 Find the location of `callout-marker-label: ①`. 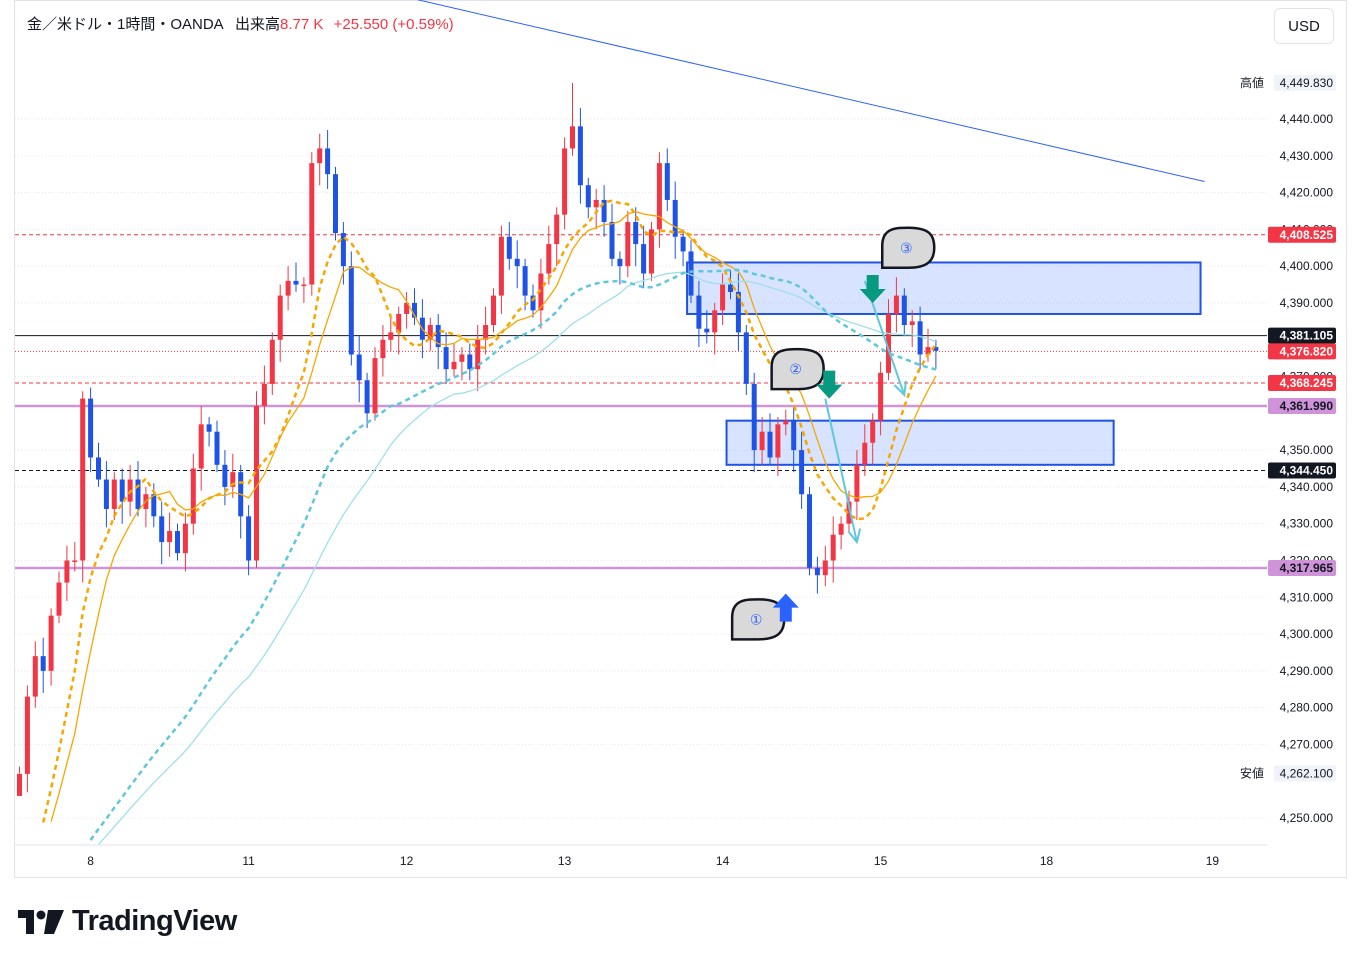

callout-marker-label: ① is located at coordinates (756, 619).